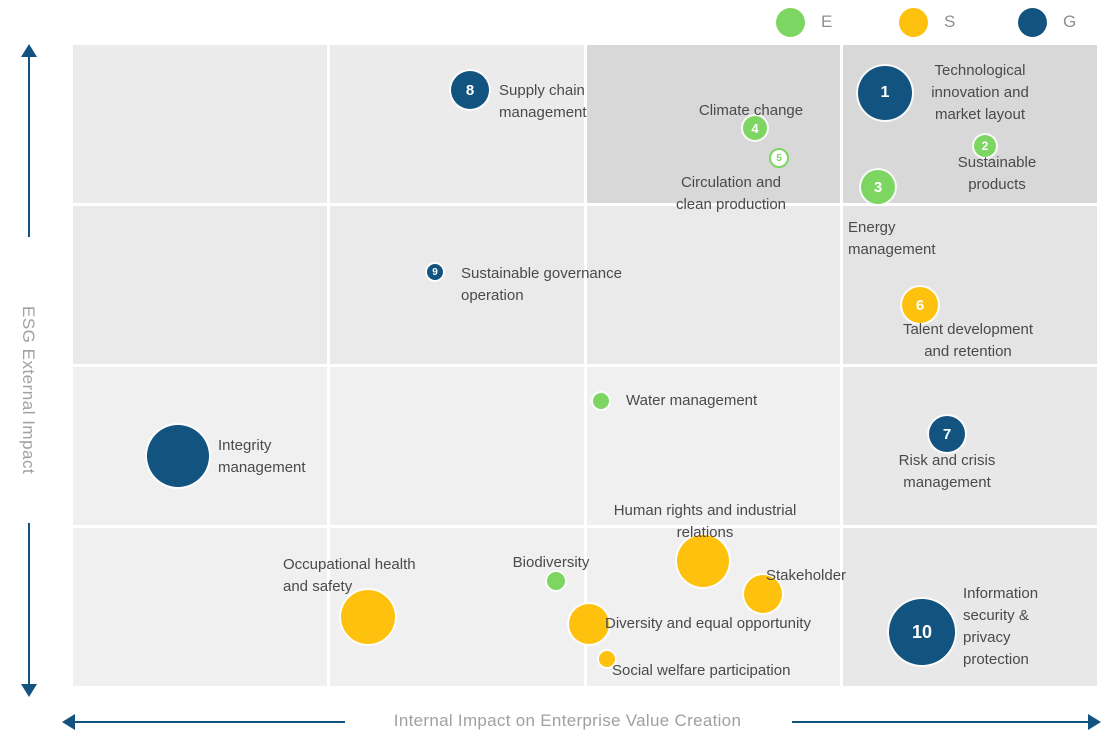 The width and height of the screenshot is (1109, 748). Describe the element at coordinates (607, 659) in the screenshot. I see `bubble-social-welfare-participation` at that location.